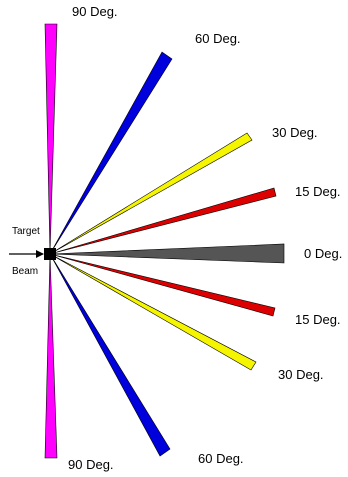 The height and width of the screenshot is (477, 348). Describe the element at coordinates (51, 139) in the screenshot. I see `wedge-90-deg-upper` at that location.